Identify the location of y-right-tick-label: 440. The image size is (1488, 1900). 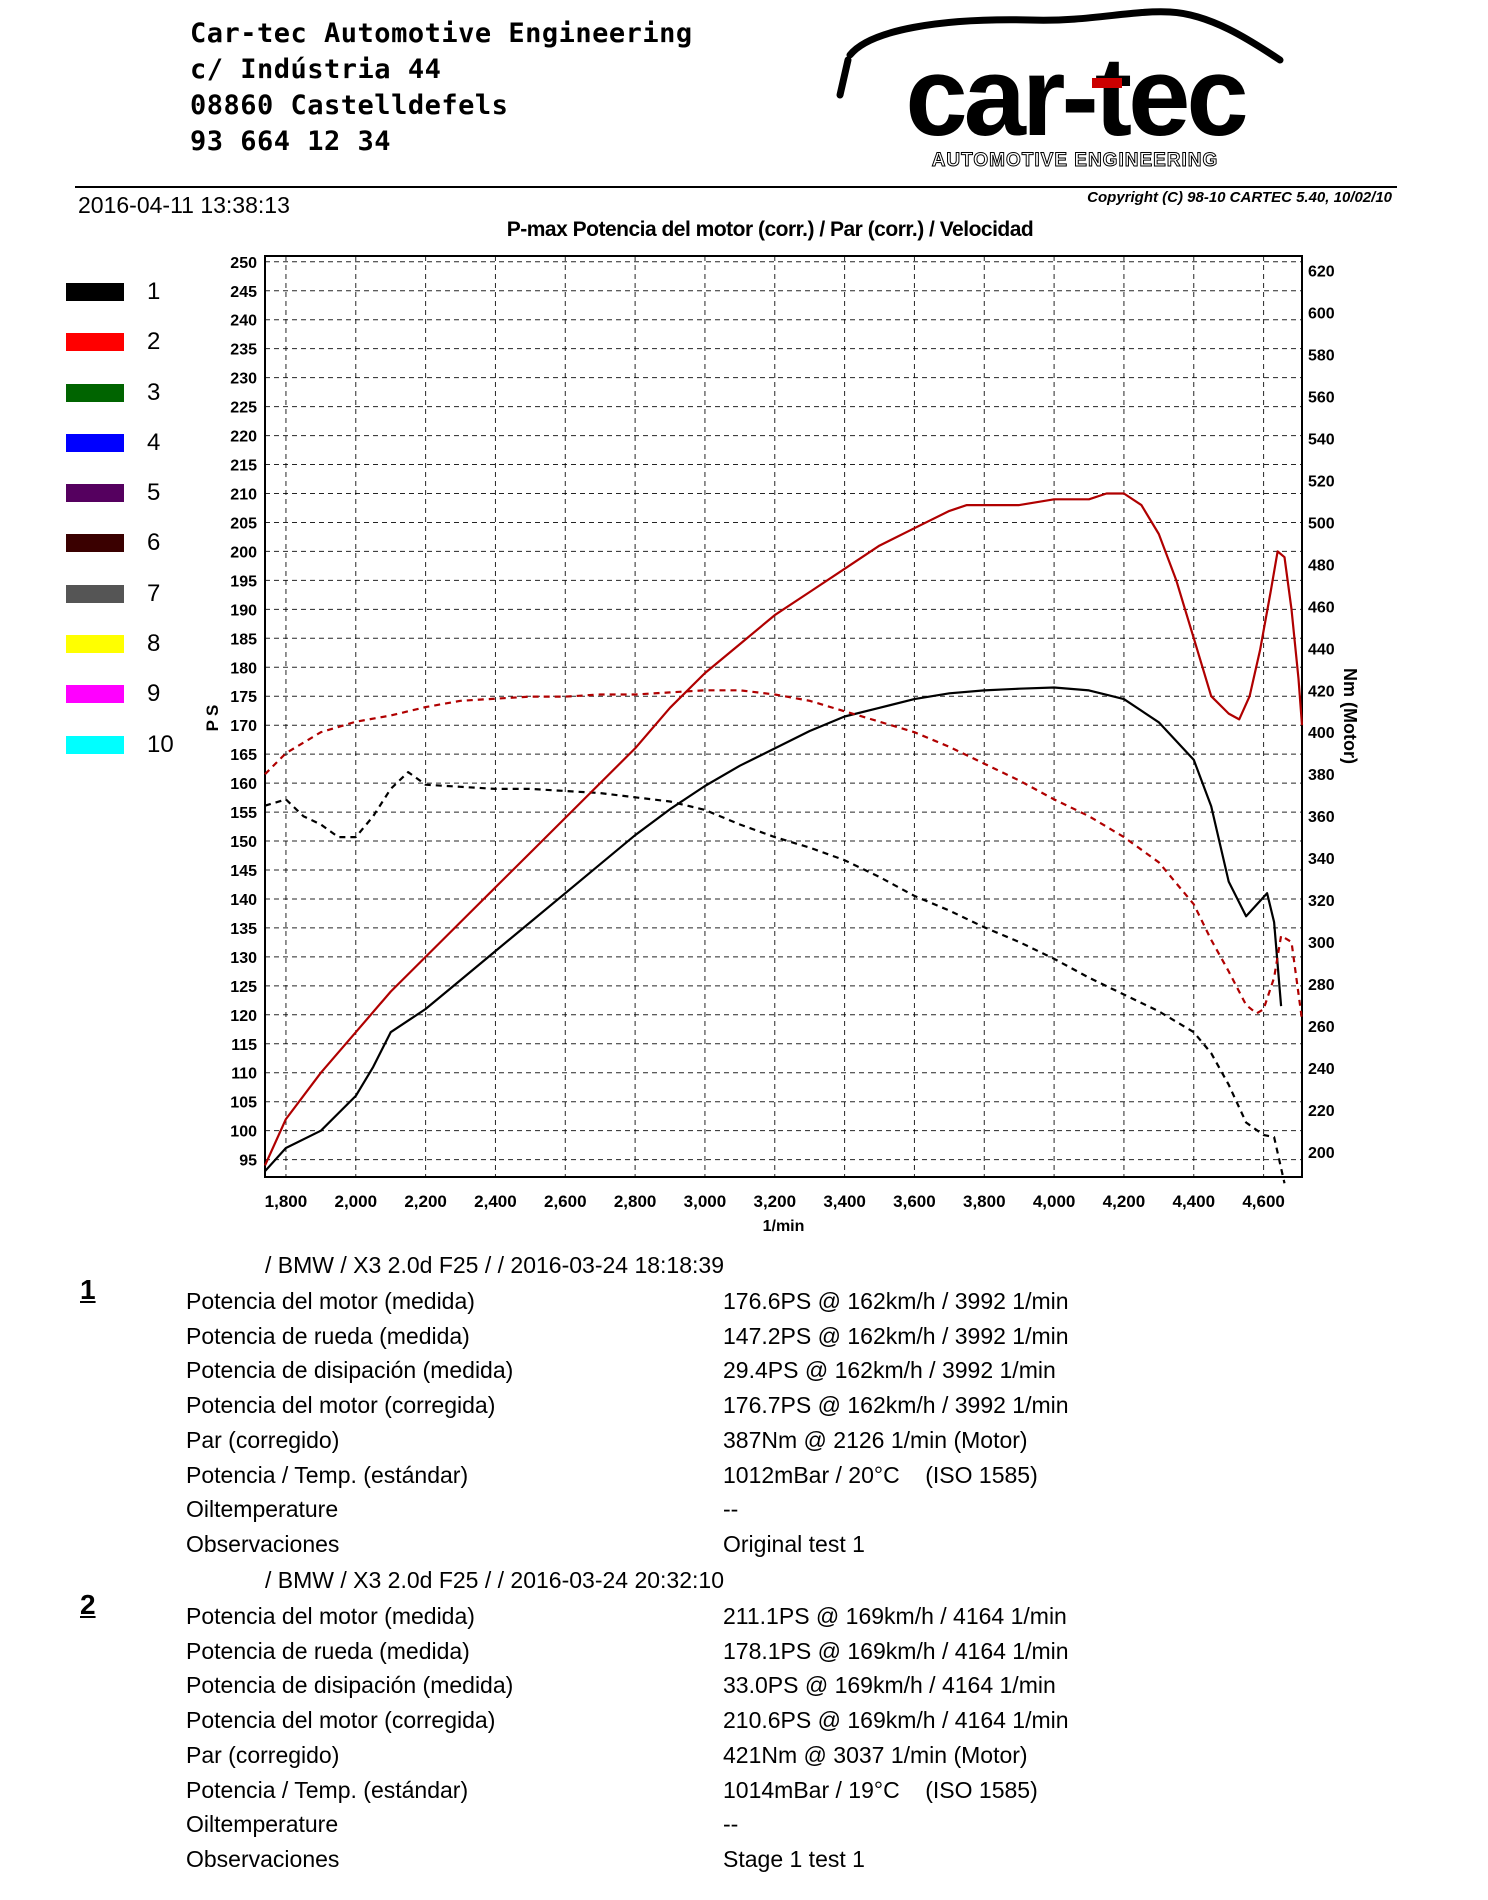
(1321, 649).